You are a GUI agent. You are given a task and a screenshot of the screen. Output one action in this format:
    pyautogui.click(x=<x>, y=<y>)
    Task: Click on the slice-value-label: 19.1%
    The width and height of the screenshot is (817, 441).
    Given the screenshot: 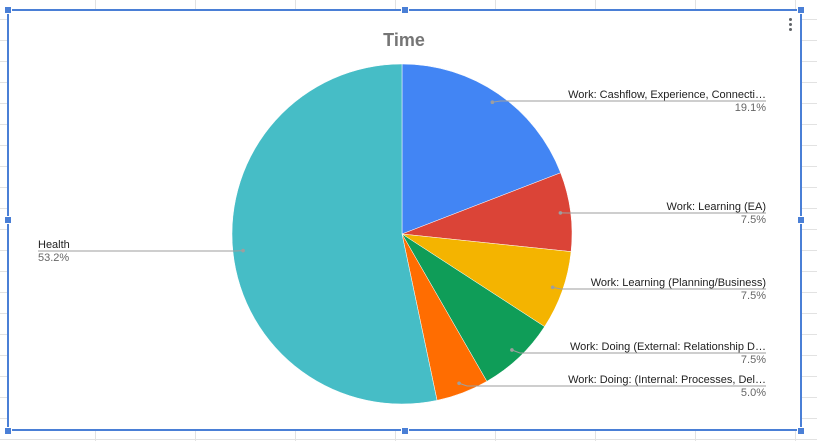 What is the action you would take?
    pyautogui.click(x=750, y=108)
    